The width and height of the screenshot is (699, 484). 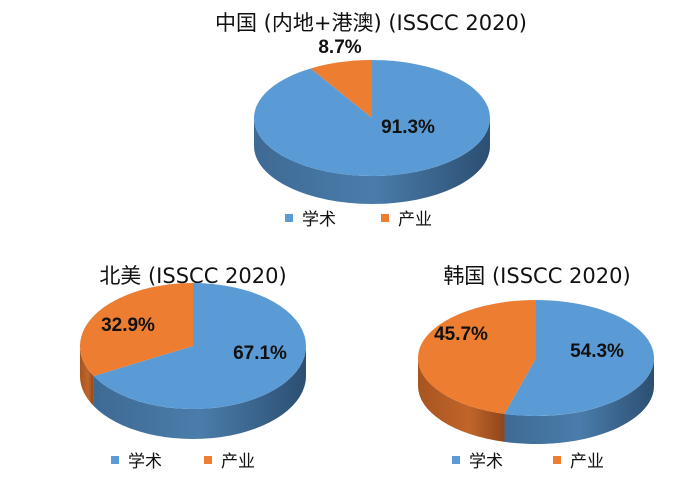 I want to click on chart-title: 中国 (内地+港澳) (ISSCC 2020), so click(x=371, y=23).